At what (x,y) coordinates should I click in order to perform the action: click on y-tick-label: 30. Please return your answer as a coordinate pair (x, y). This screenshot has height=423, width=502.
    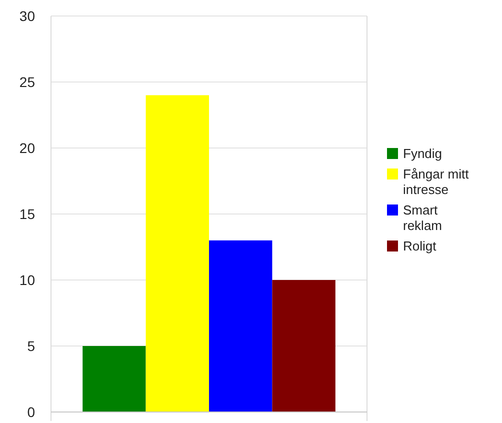
    Looking at the image, I should click on (27, 16).